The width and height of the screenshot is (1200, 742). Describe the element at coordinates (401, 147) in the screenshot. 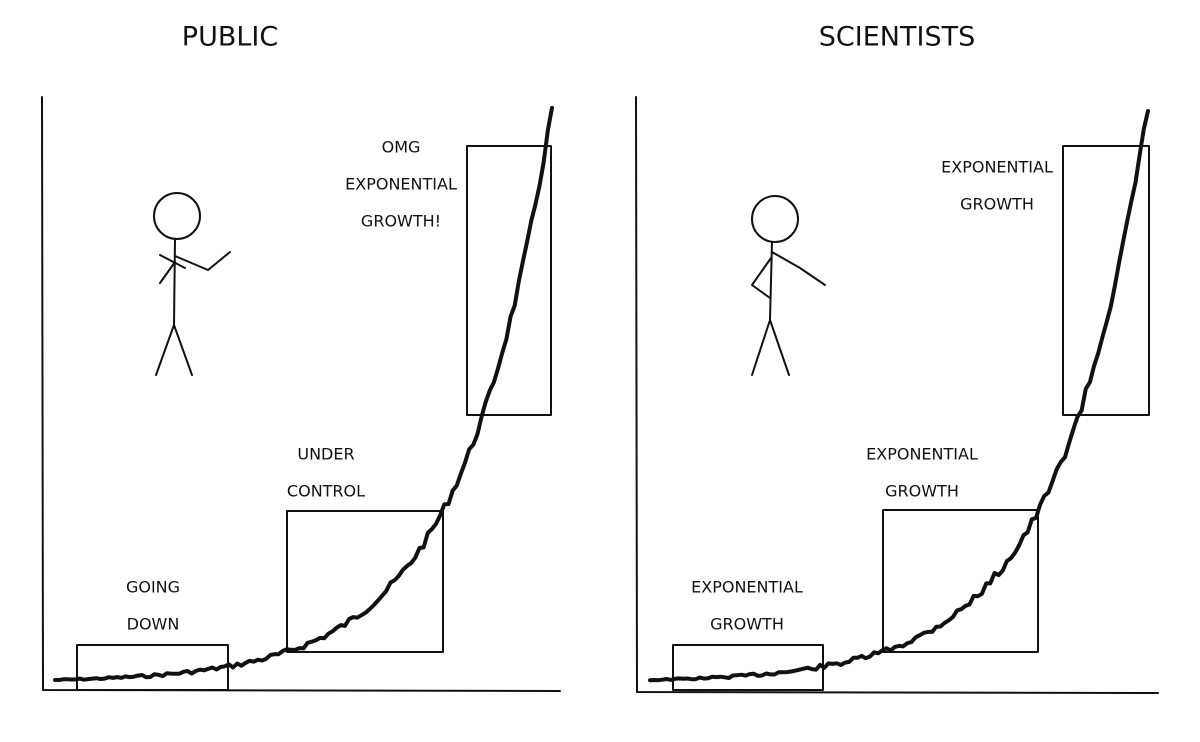

I see `box-label: OMG` at that location.